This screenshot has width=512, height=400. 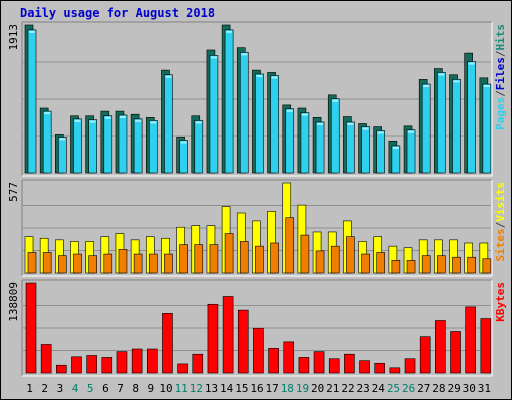 What do you see at coordinates (60, 388) in the screenshot?
I see `x-tick-label: 3` at bounding box center [60, 388].